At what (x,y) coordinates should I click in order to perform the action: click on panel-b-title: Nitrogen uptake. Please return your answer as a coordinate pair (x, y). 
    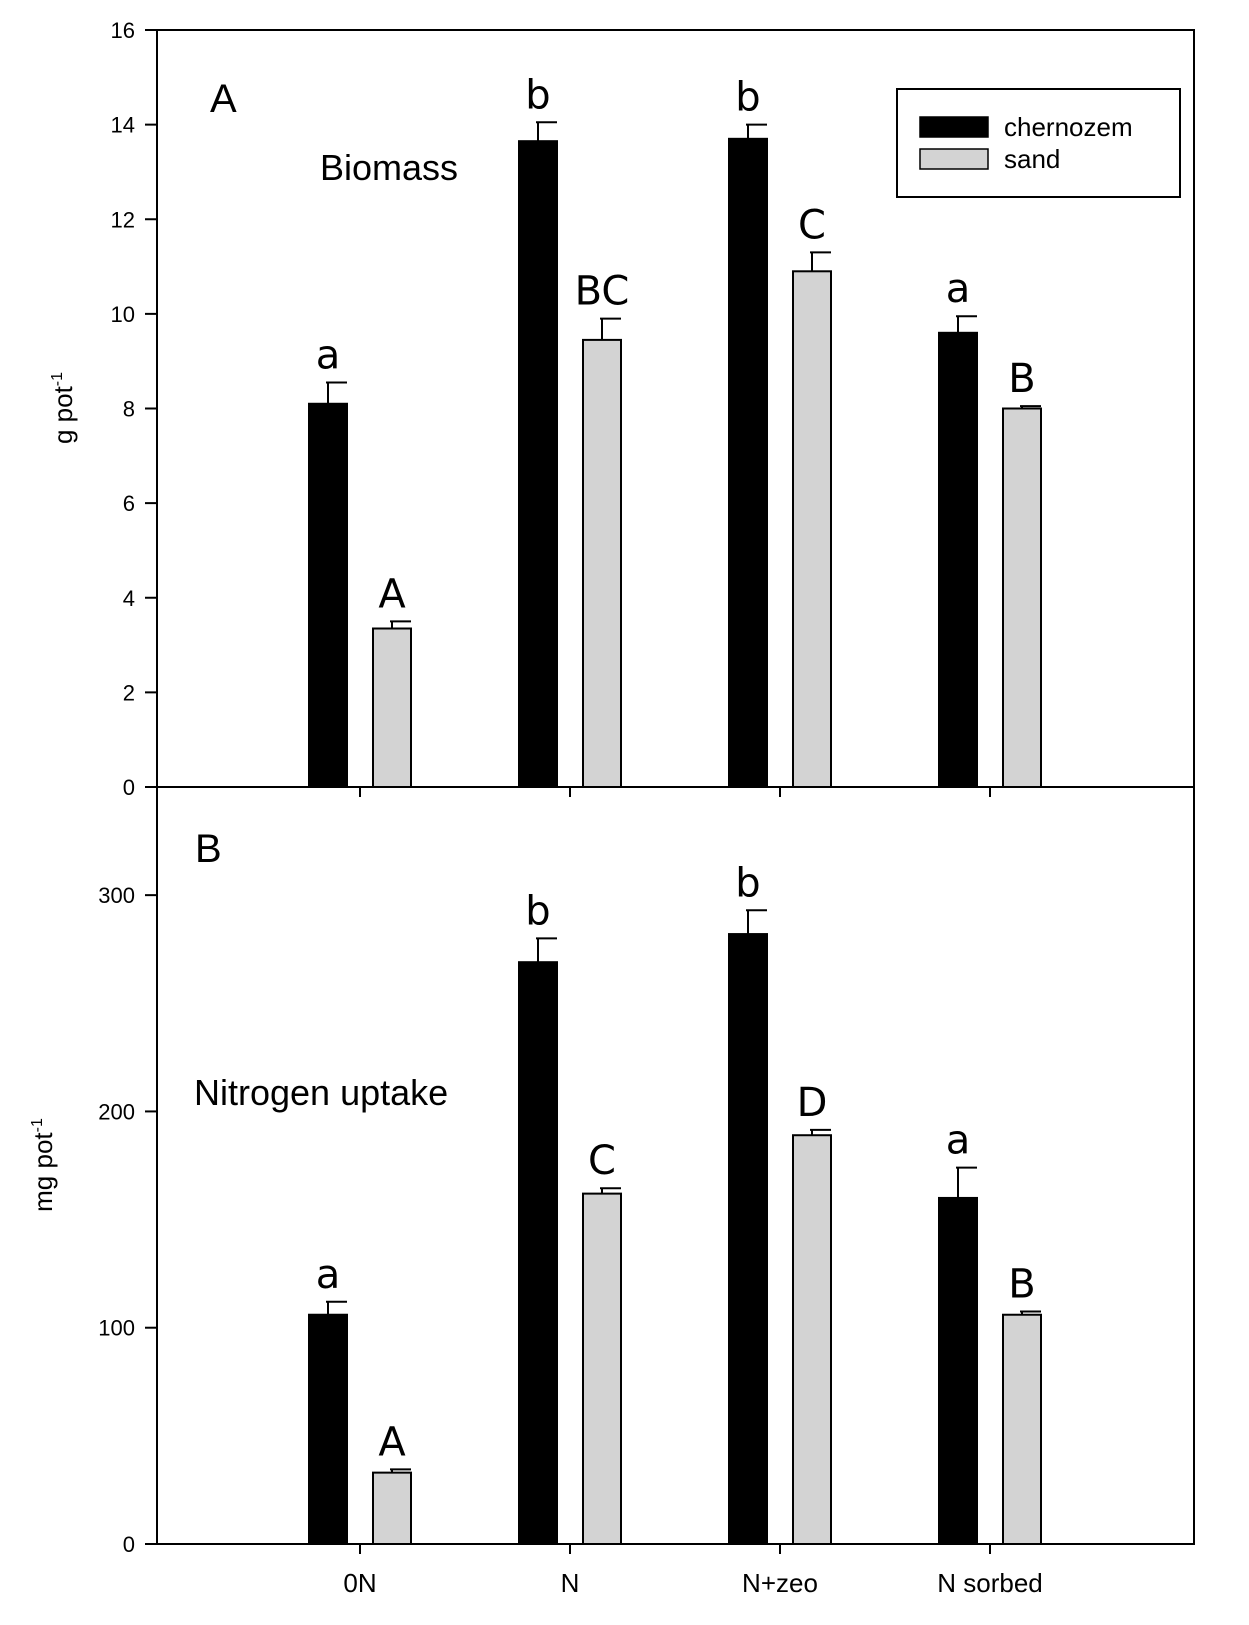
    Looking at the image, I should click on (321, 1092).